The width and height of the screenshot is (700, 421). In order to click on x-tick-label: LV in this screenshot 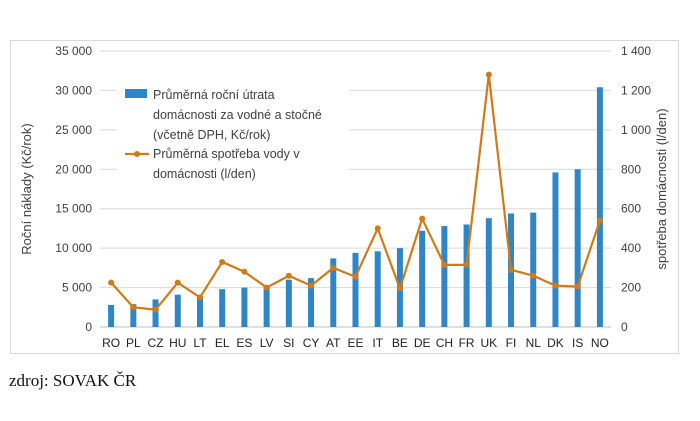, I will do `click(267, 343)`.